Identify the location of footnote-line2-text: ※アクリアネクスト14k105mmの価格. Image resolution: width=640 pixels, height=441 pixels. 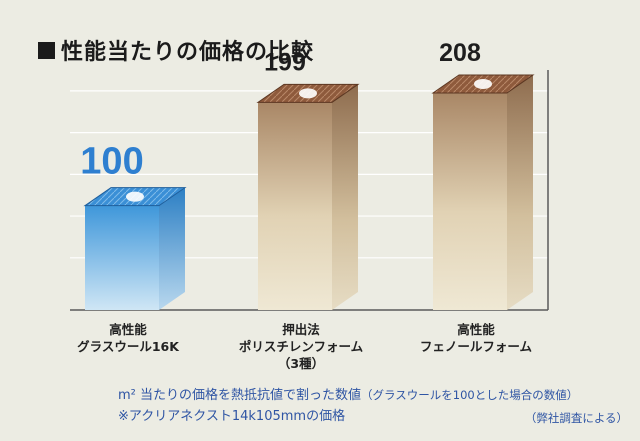
(232, 416).